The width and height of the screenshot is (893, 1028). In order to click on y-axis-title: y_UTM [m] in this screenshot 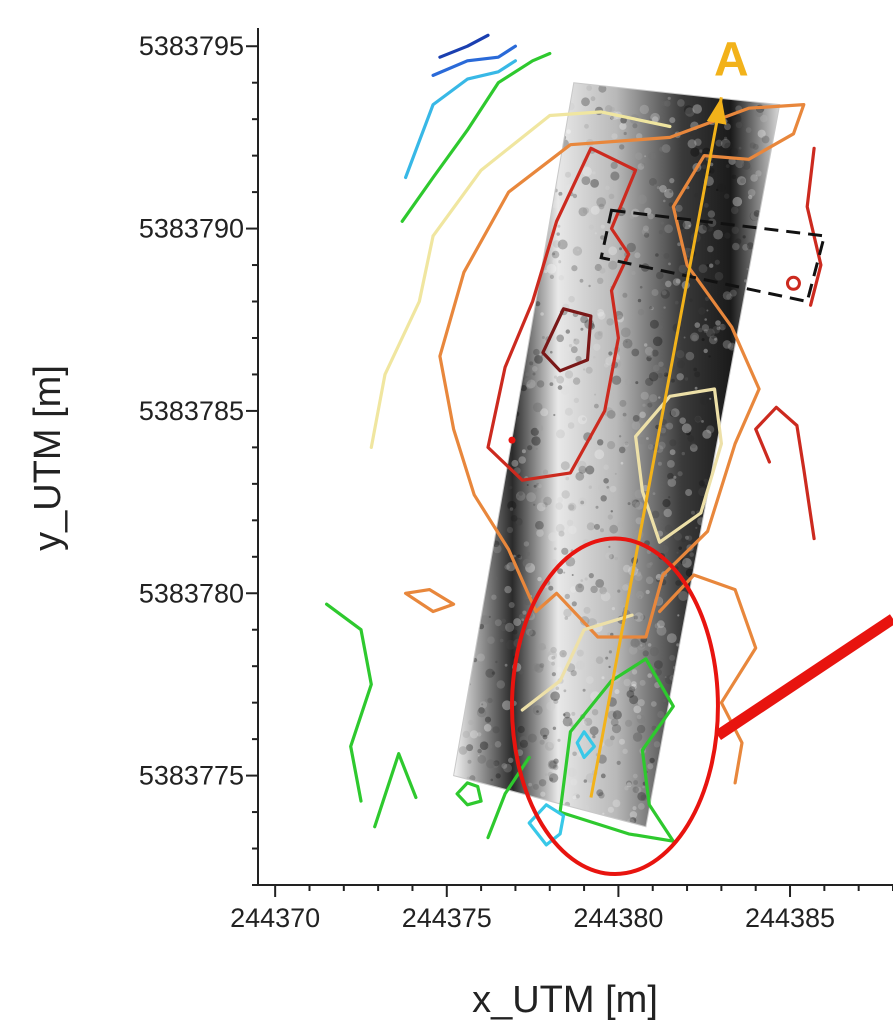, I will do `click(48, 458)`.